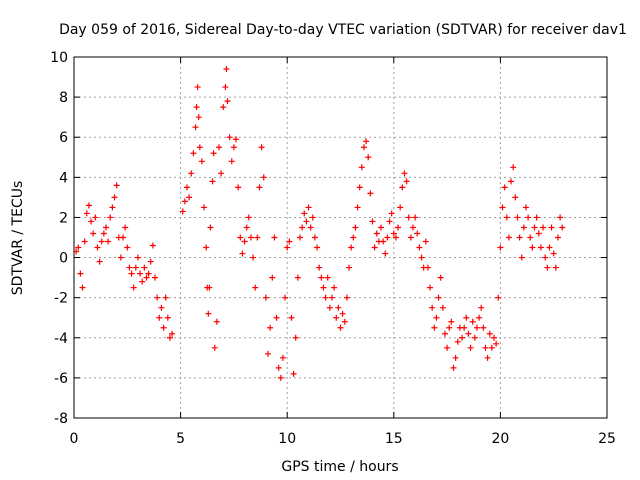 This screenshot has height=480, width=640. What do you see at coordinates (500, 439) in the screenshot?
I see `x-tick-label: 20` at bounding box center [500, 439].